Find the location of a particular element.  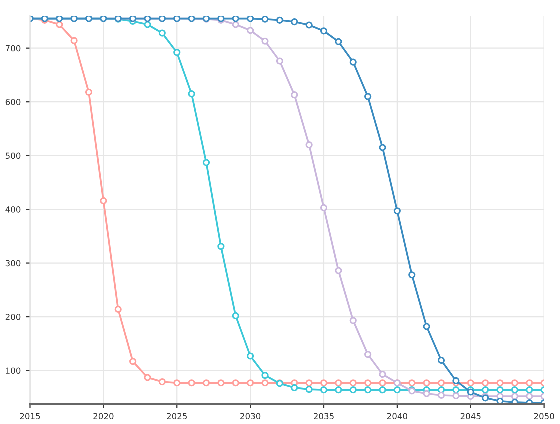

x-tick-label: 2045 is located at coordinates (470, 416).